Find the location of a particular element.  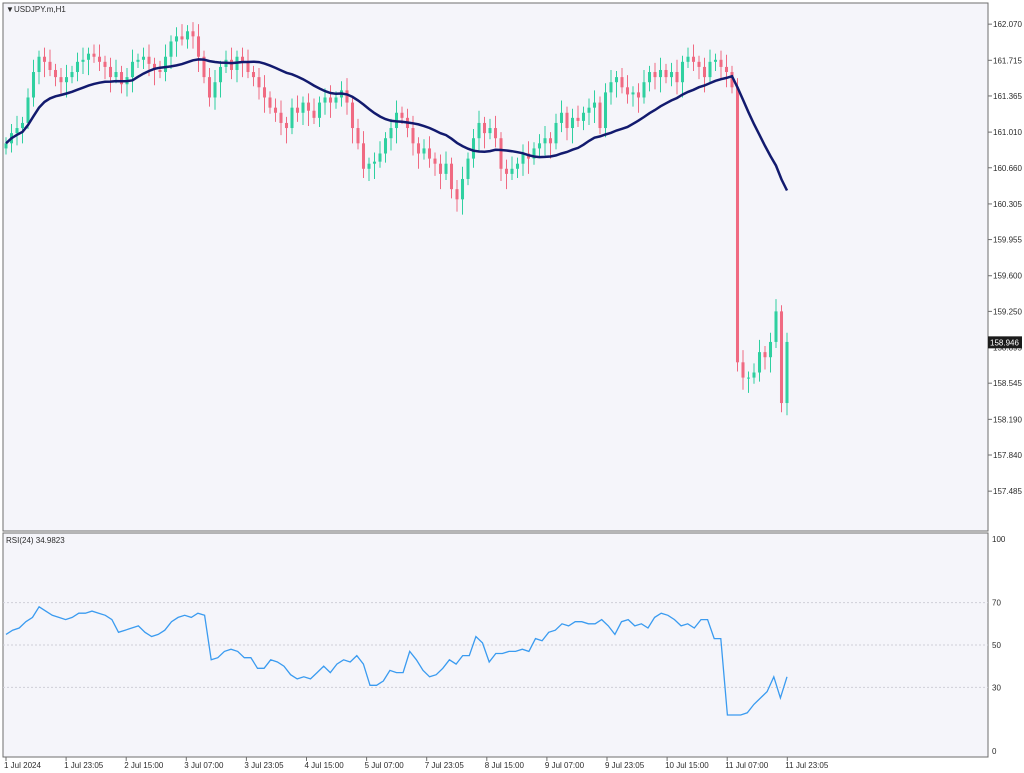

price-tick-label: 160.660 is located at coordinates (1007, 168).